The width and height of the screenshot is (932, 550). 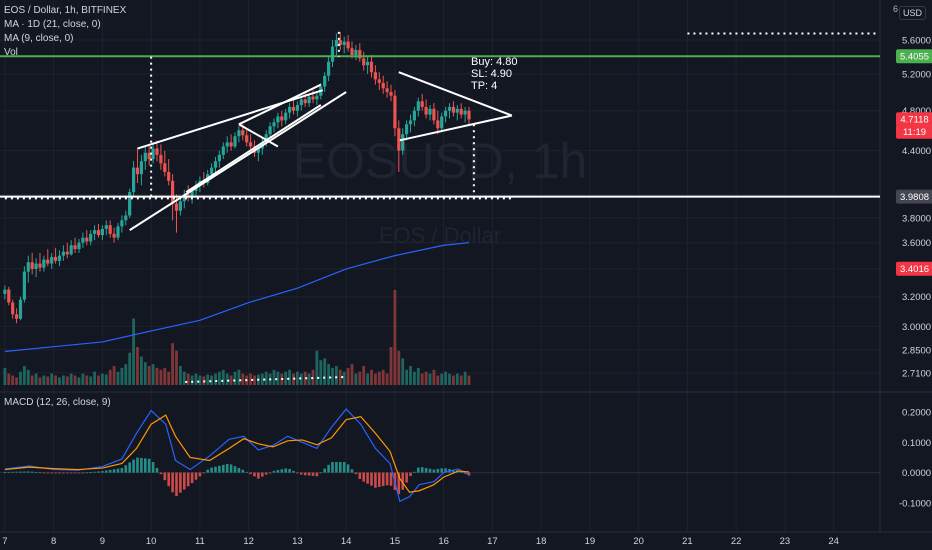 I want to click on time-tick-label-9: 16, so click(x=443, y=541).